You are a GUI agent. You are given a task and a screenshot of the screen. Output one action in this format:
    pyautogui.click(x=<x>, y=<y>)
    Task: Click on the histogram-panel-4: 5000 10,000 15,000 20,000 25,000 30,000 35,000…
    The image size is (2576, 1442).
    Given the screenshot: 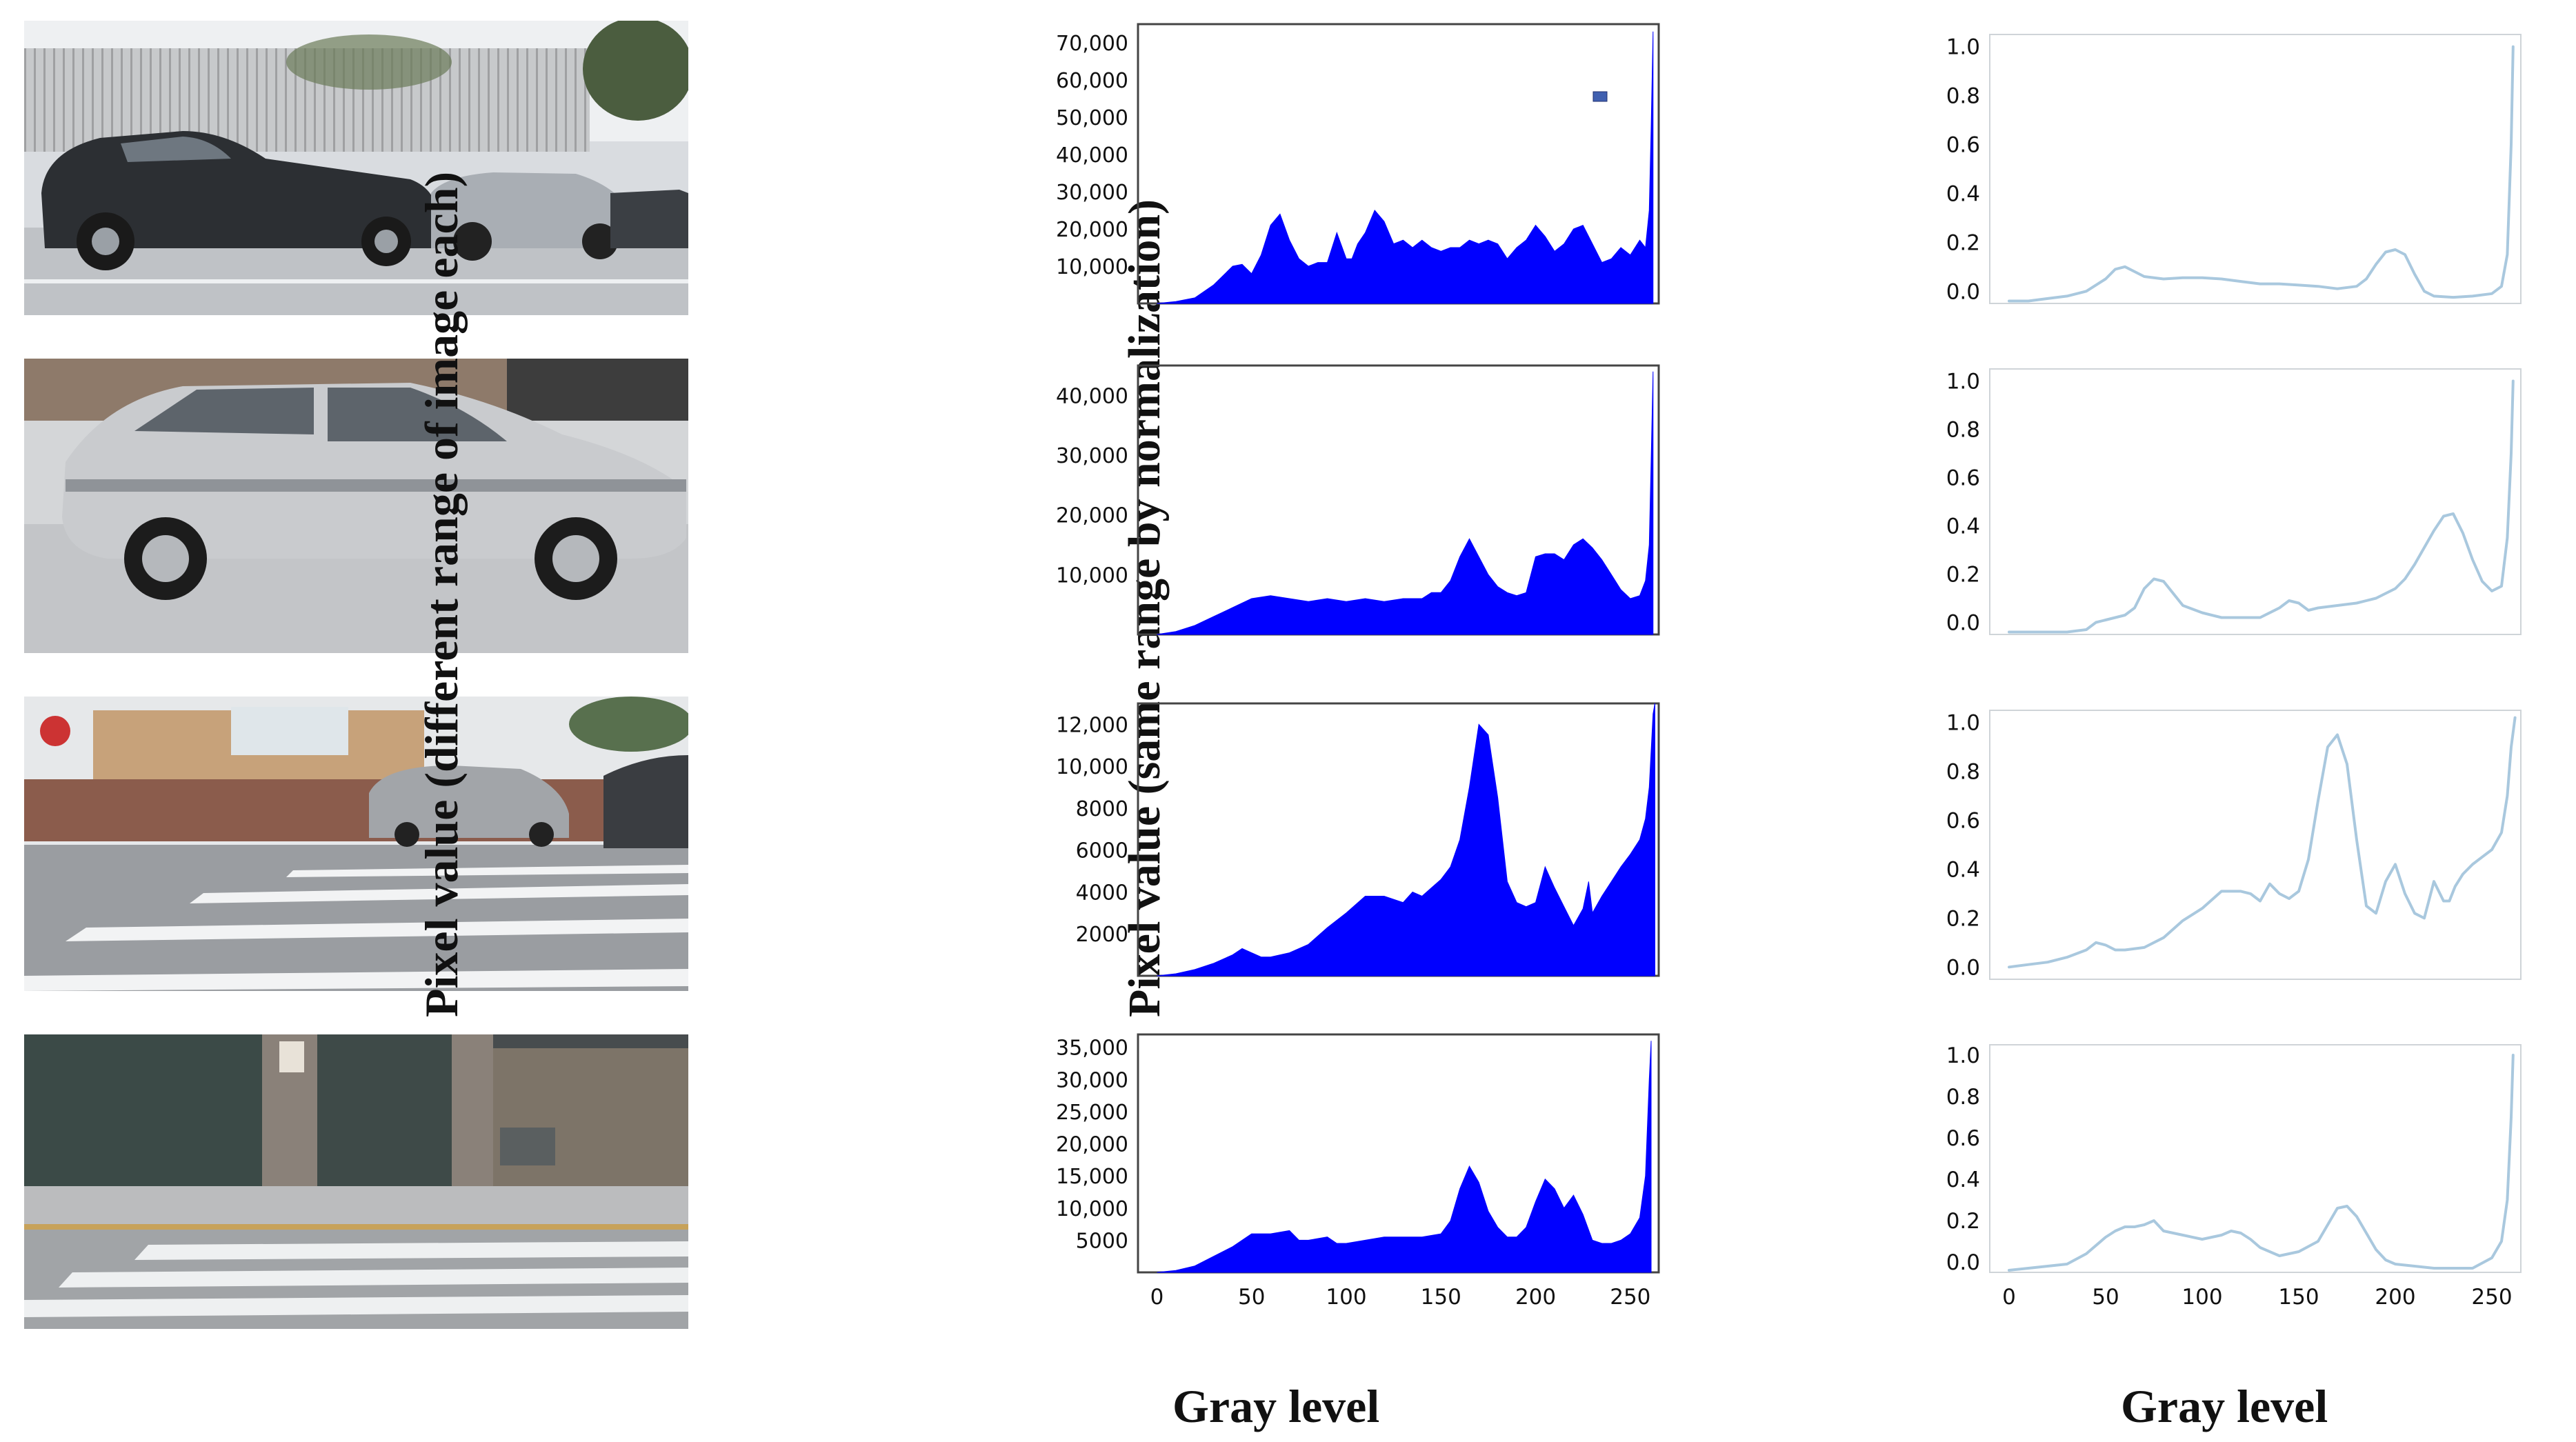 What is the action you would take?
    pyautogui.click(x=1331, y=1169)
    